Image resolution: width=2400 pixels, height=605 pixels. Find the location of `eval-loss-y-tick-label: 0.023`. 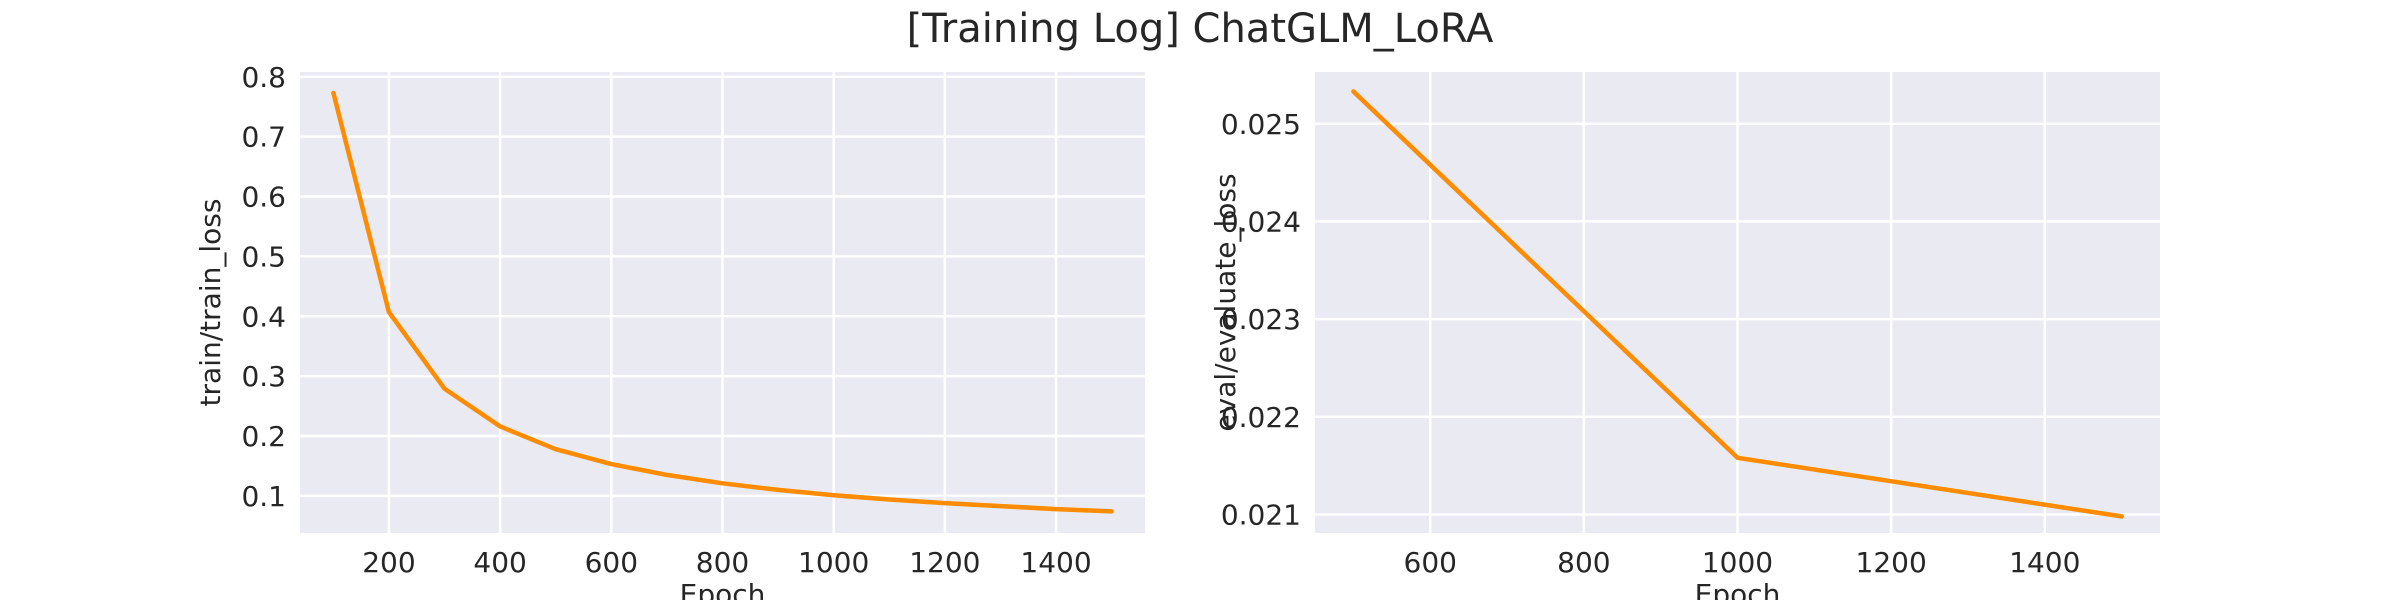

eval-loss-y-tick-label: 0.023 is located at coordinates (1261, 319).